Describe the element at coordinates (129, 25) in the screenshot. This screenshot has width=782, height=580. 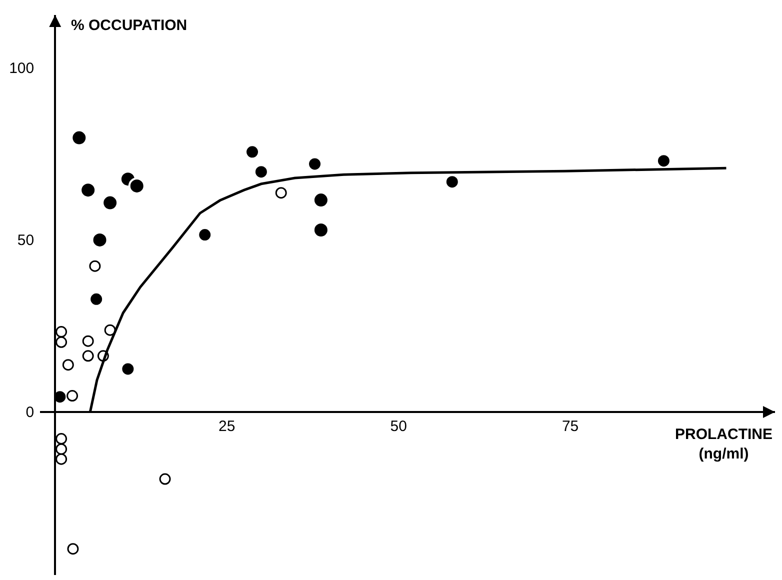
I see `y-axis-title: % OCCUPATION` at that location.